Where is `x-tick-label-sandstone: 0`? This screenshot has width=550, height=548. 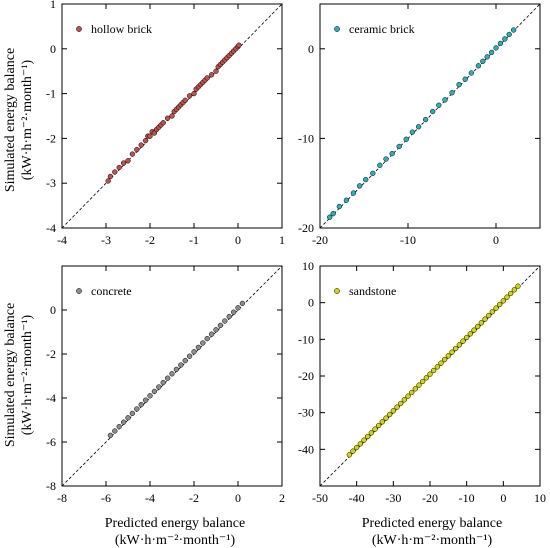
x-tick-label-sandstone: 0 is located at coordinates (503, 498).